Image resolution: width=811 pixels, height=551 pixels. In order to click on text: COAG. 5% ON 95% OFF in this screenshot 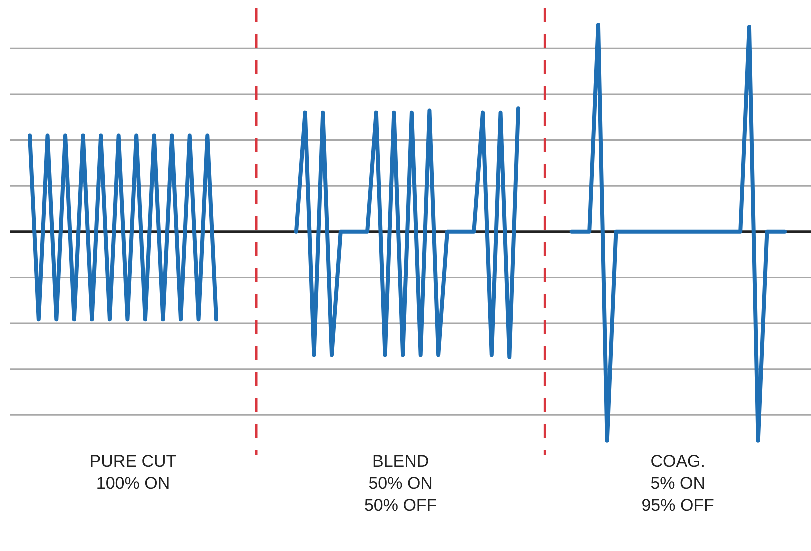, I will do `click(678, 483)`.